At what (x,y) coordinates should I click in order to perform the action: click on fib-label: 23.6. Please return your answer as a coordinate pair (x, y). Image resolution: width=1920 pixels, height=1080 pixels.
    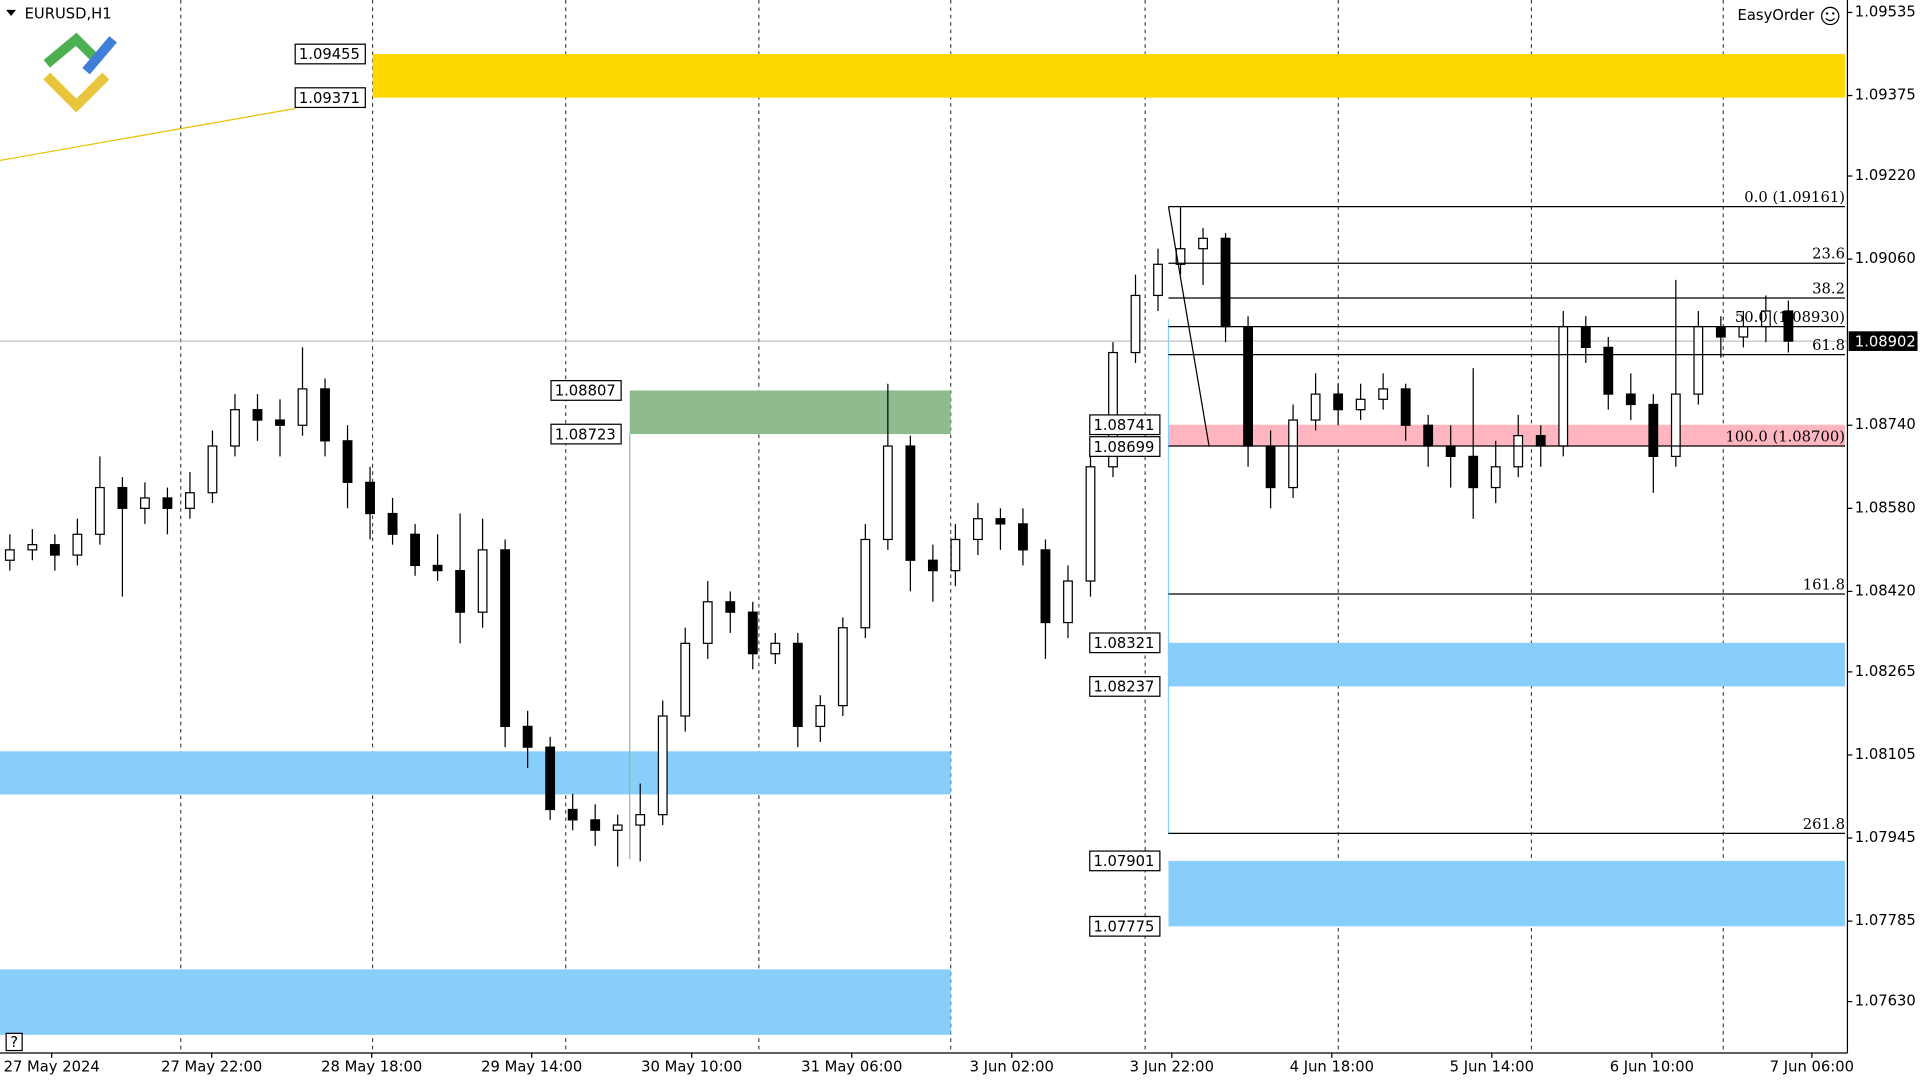
    Looking at the image, I should click on (1828, 254).